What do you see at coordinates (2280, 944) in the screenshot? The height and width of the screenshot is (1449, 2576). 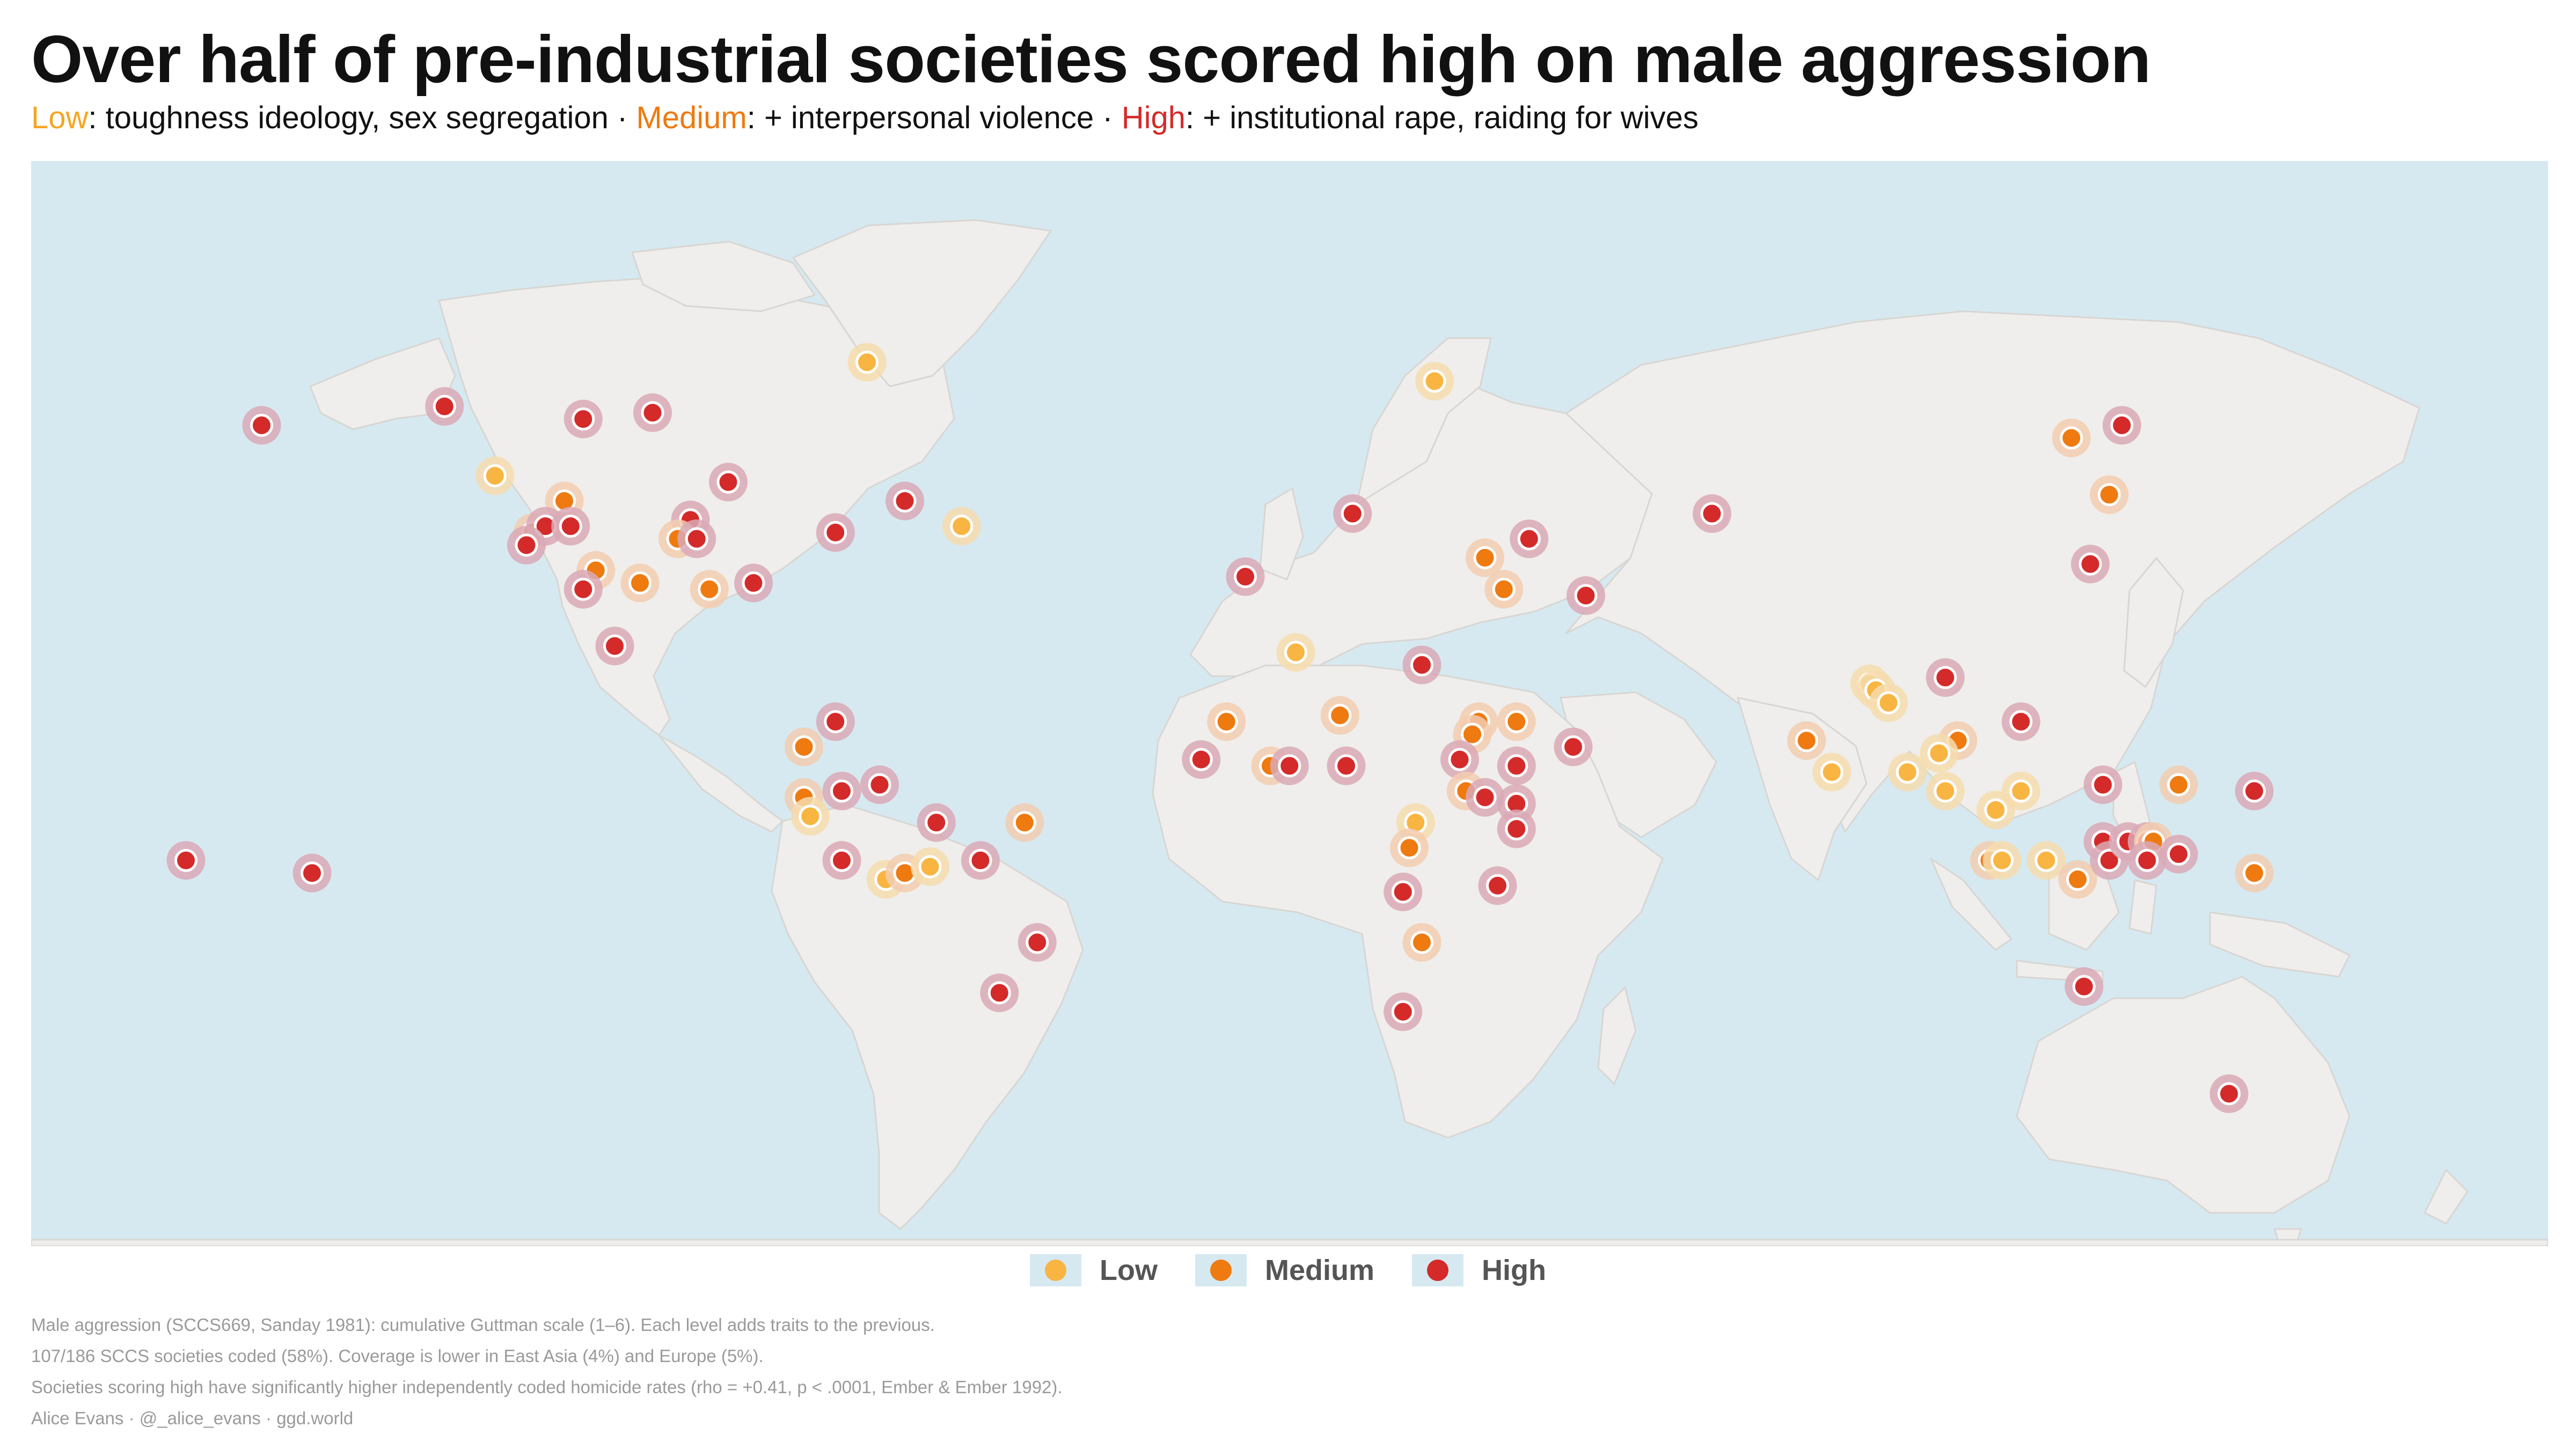 I see `new-guinea-island` at bounding box center [2280, 944].